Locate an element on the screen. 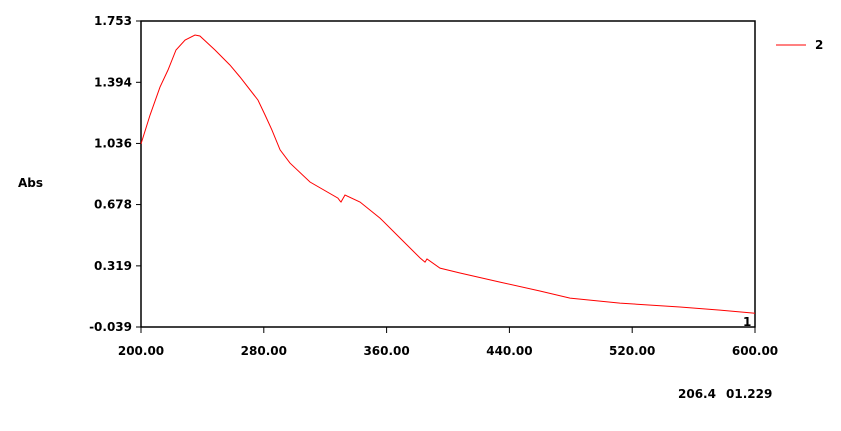 The height and width of the screenshot is (431, 841). x-tick-label: 360.00 is located at coordinates (386, 351).